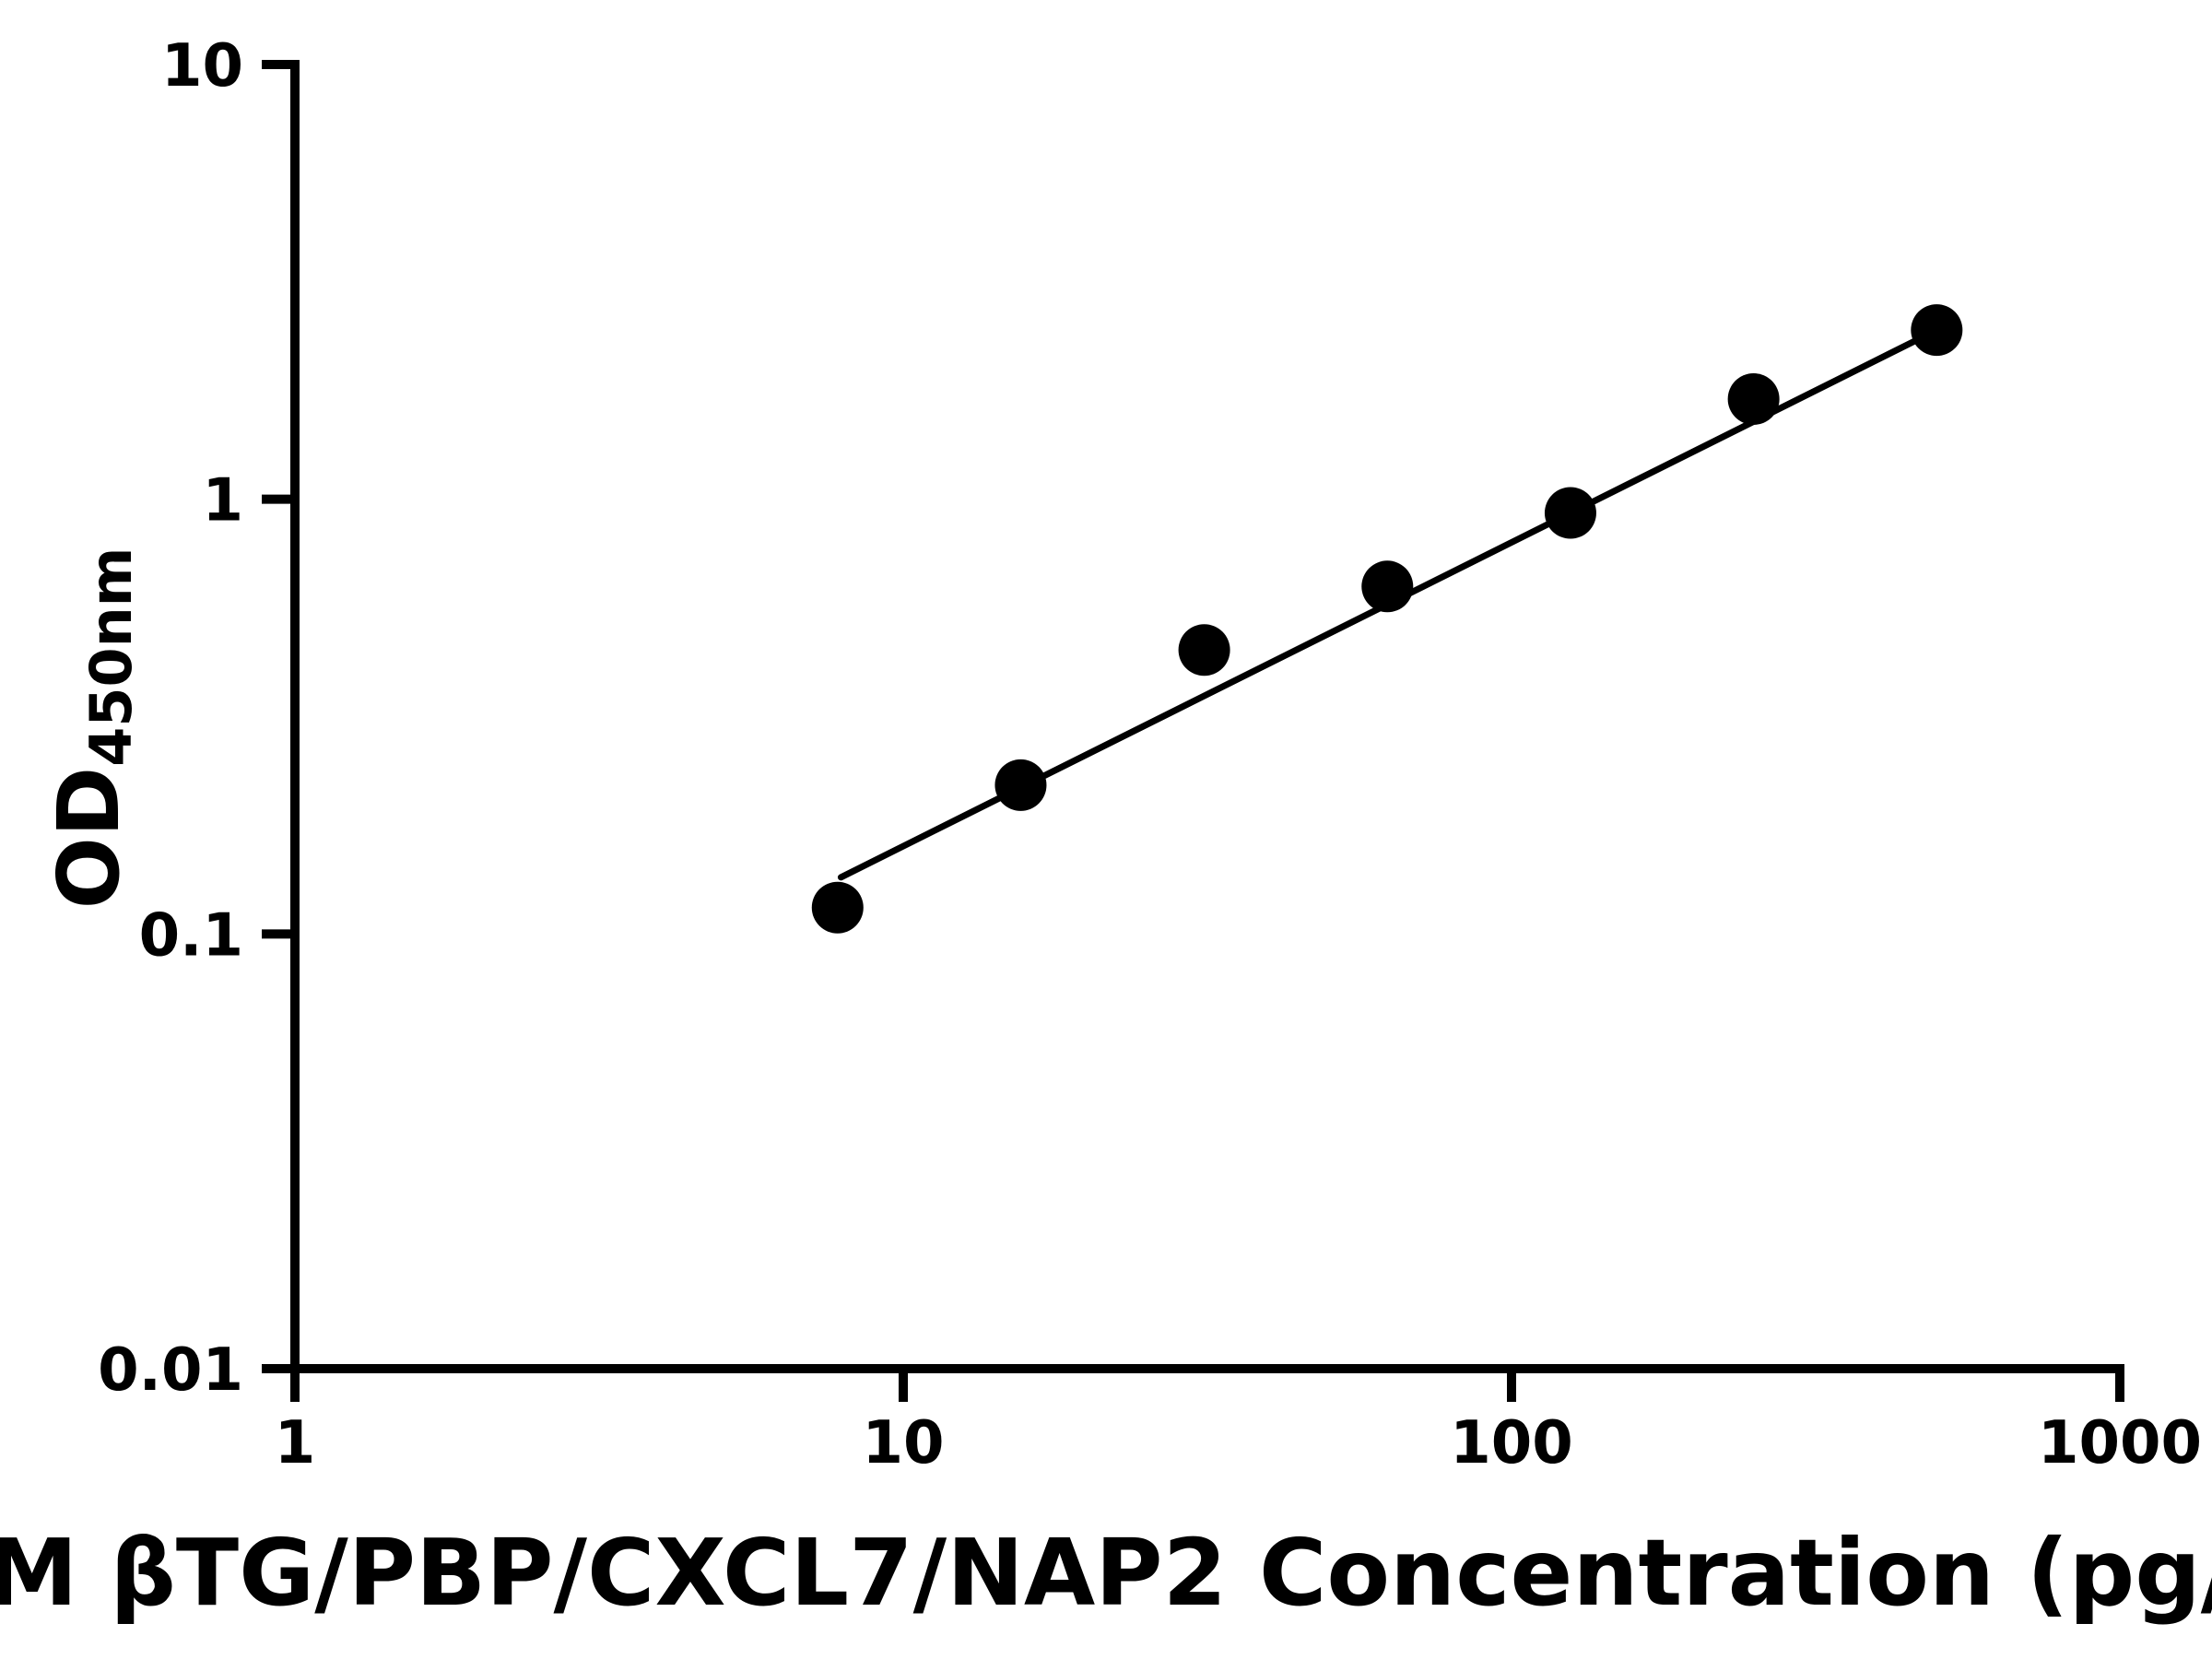  I want to click on x-tick-label: 1000, so click(2120, 1443).